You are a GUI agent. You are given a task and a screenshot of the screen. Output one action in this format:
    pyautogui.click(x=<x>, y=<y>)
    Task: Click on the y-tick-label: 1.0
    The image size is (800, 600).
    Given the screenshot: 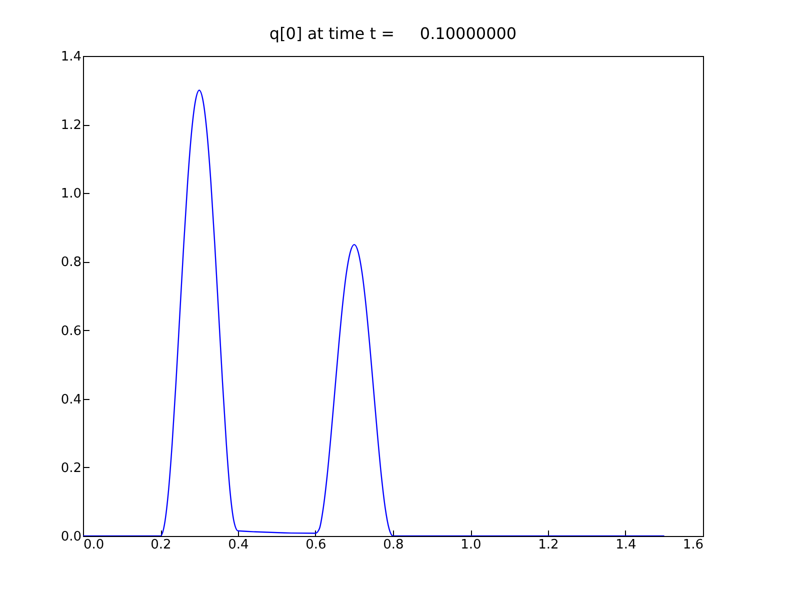 What is the action you would take?
    pyautogui.click(x=71, y=194)
    